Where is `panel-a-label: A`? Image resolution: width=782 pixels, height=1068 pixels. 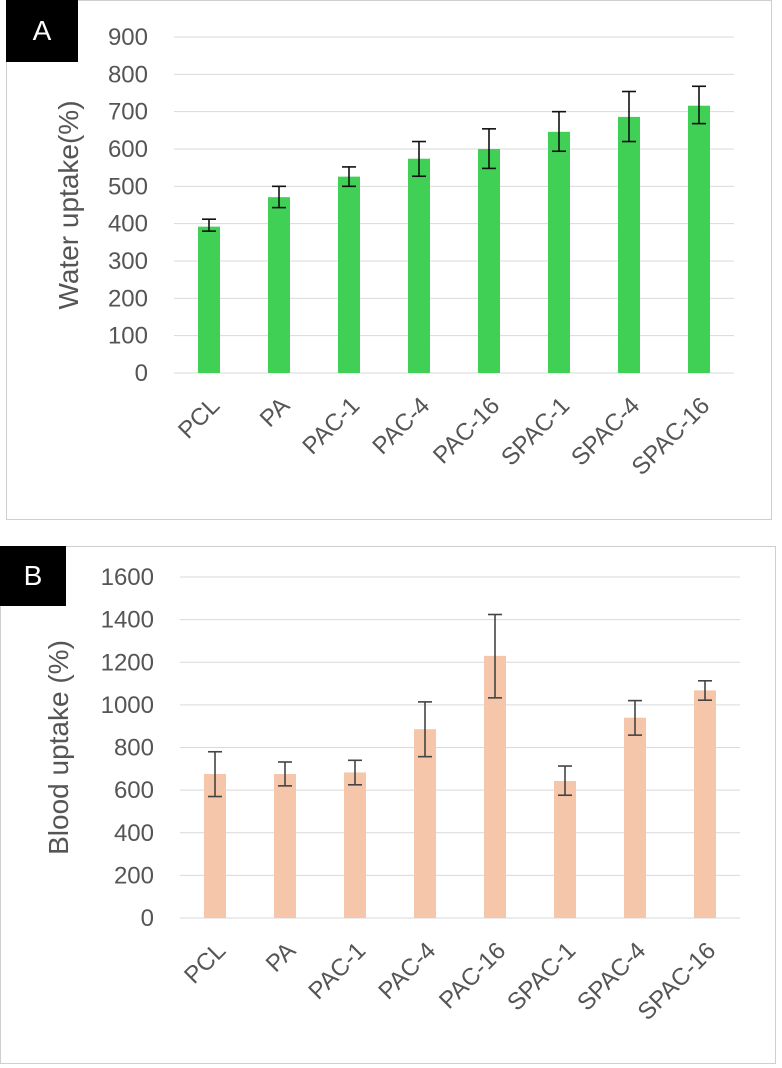
panel-a-label: A is located at coordinates (42, 31).